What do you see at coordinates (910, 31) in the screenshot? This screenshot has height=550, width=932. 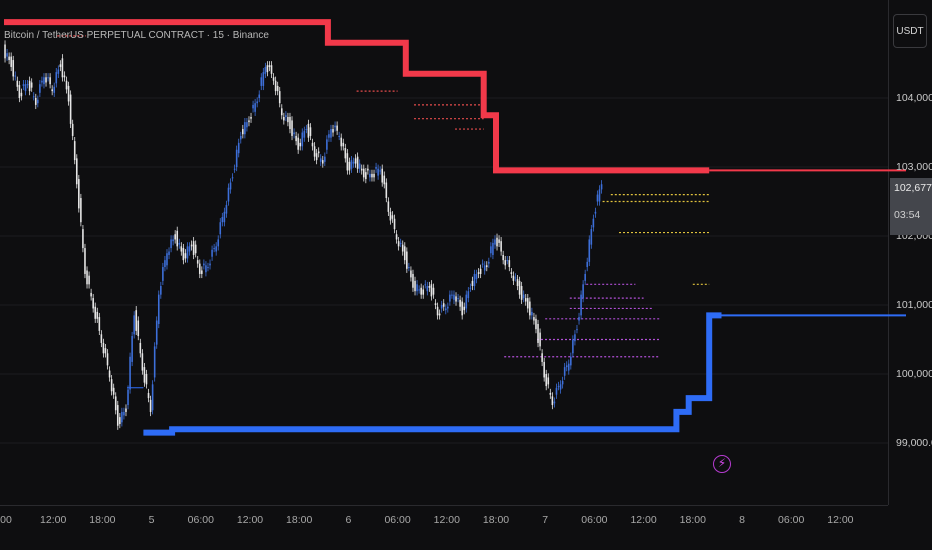 I see `currency-button: USDT` at bounding box center [910, 31].